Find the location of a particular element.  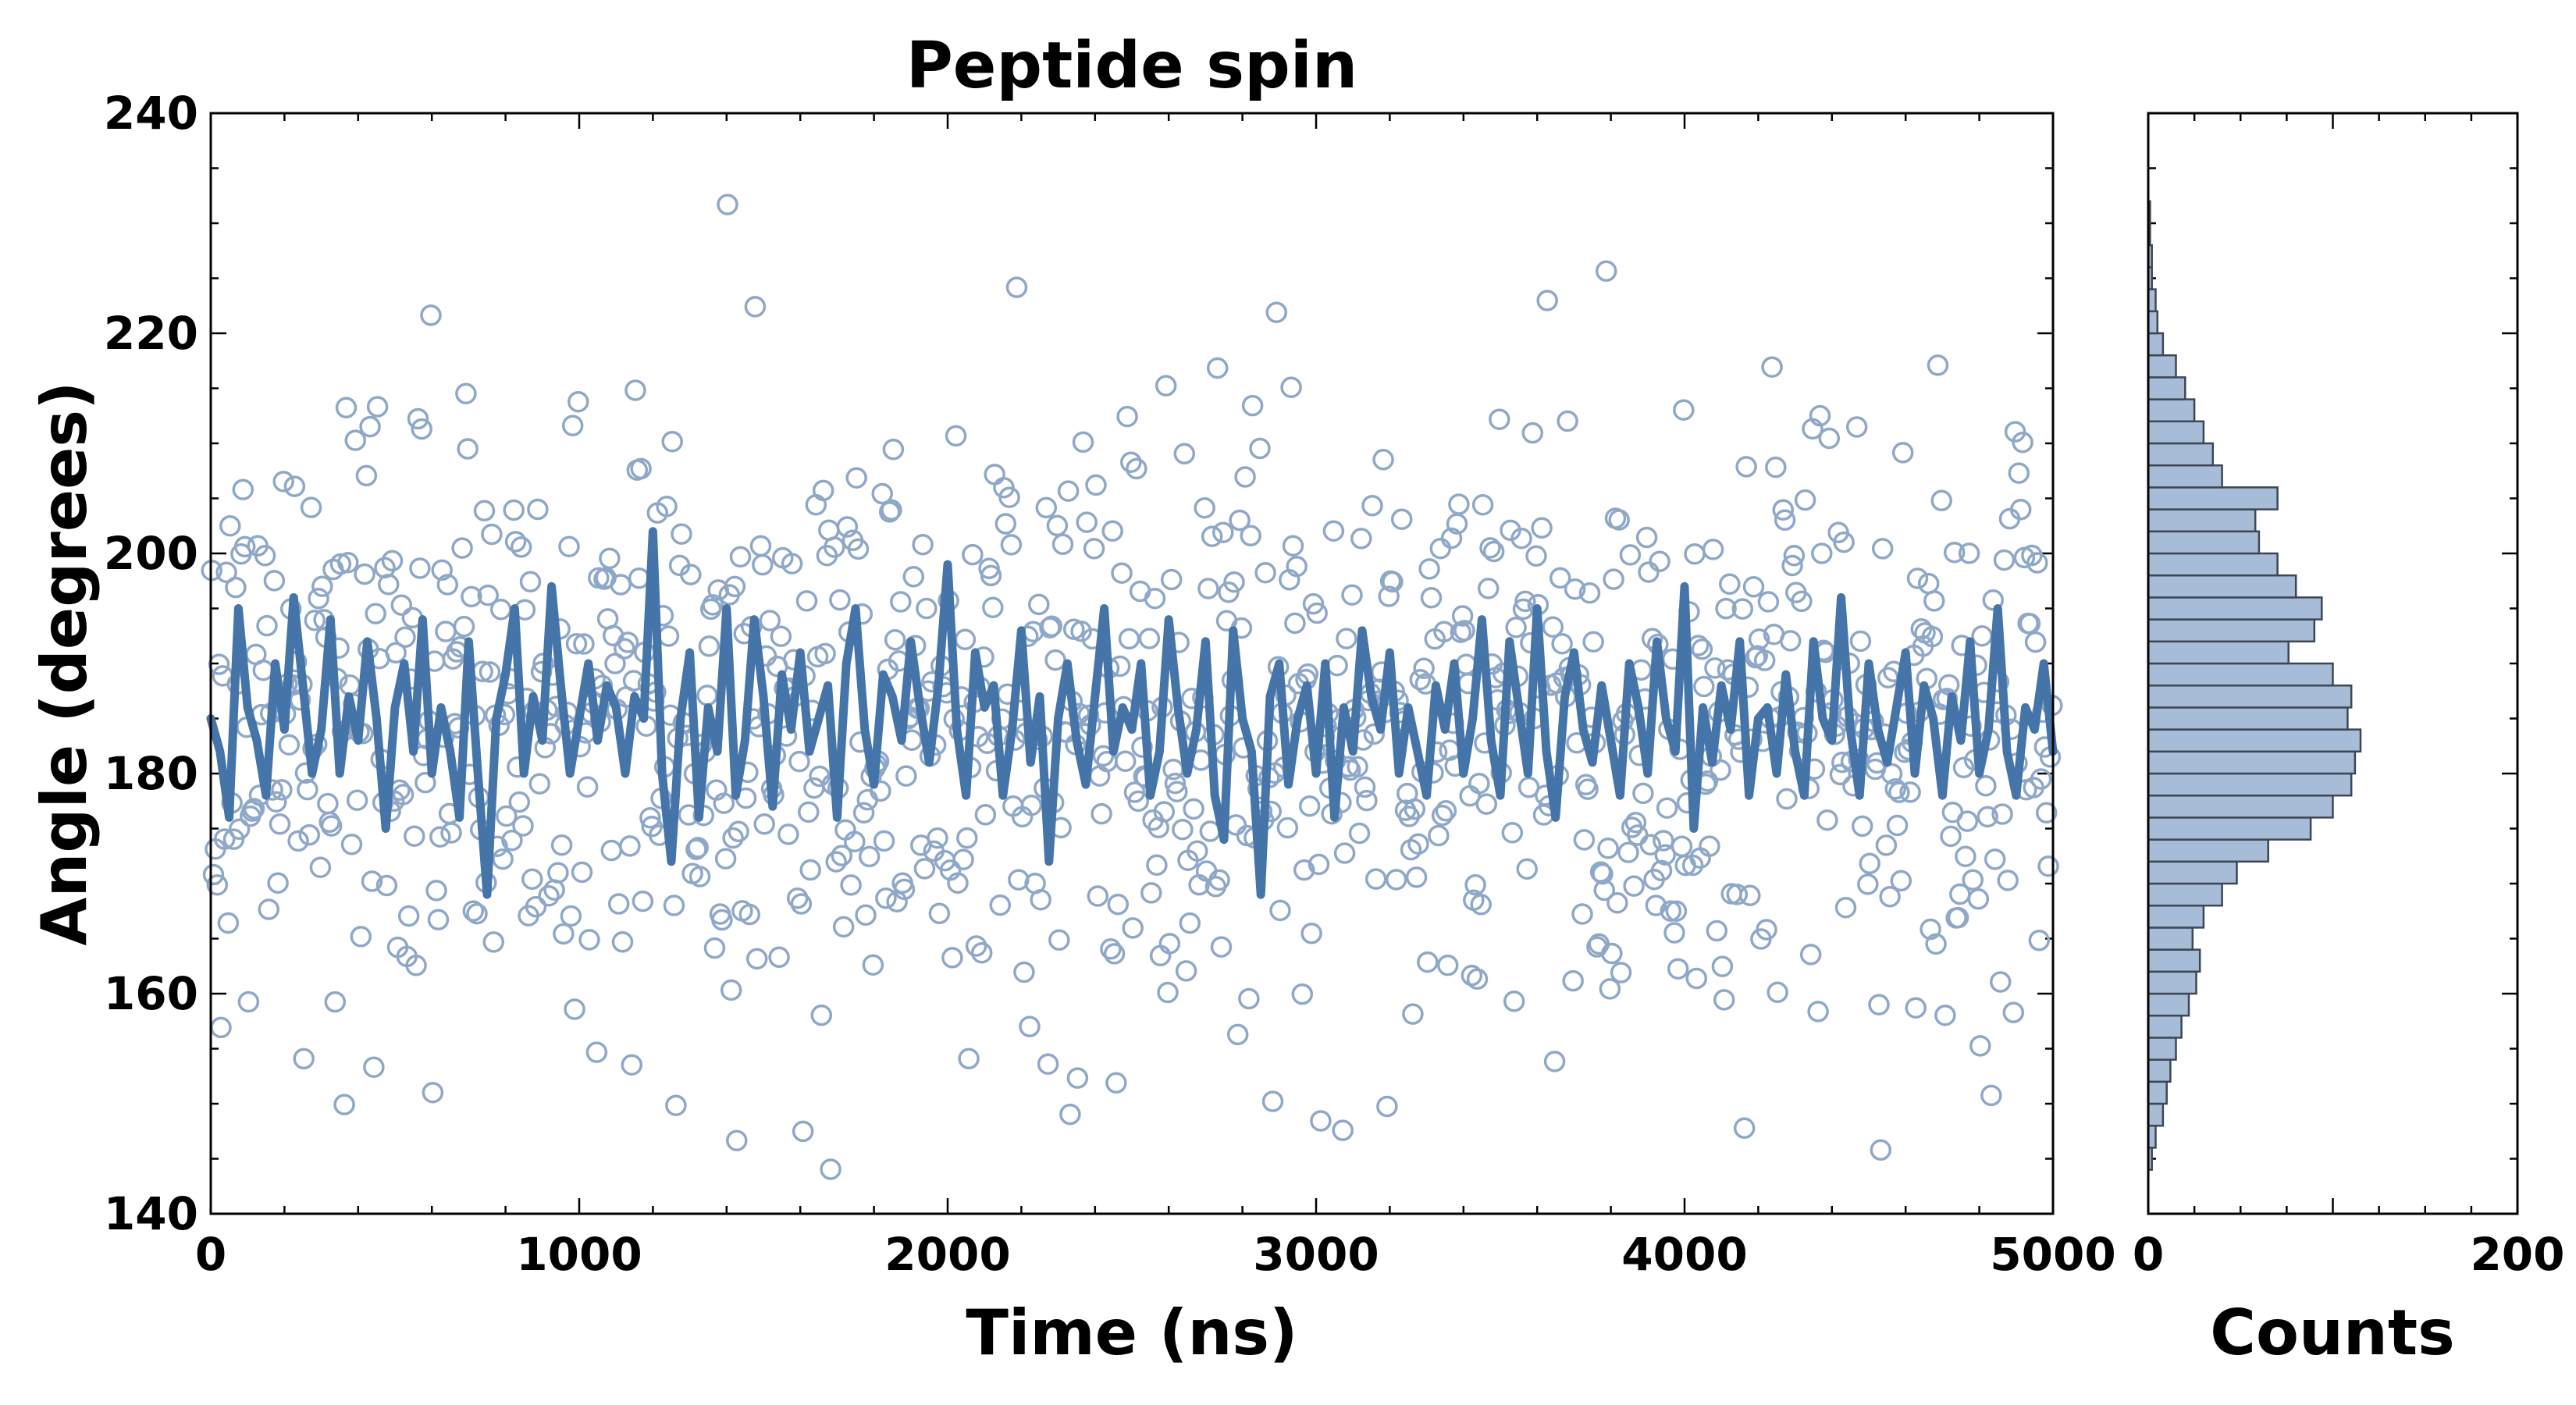

hist-x-tick-label: 200 is located at coordinates (2517, 1254).